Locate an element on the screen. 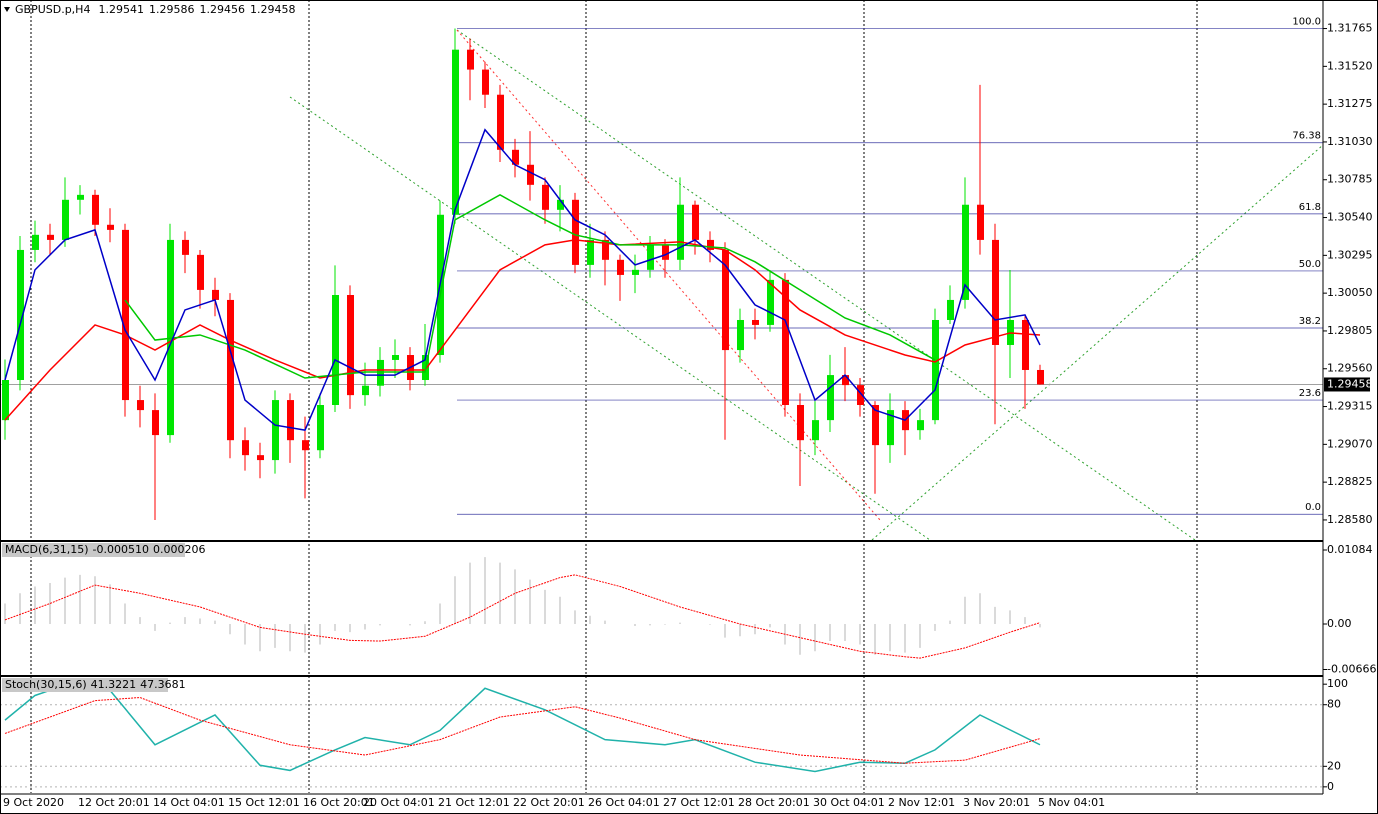  symbol: GBPUSD.p,H4 is located at coordinates (52, 9).